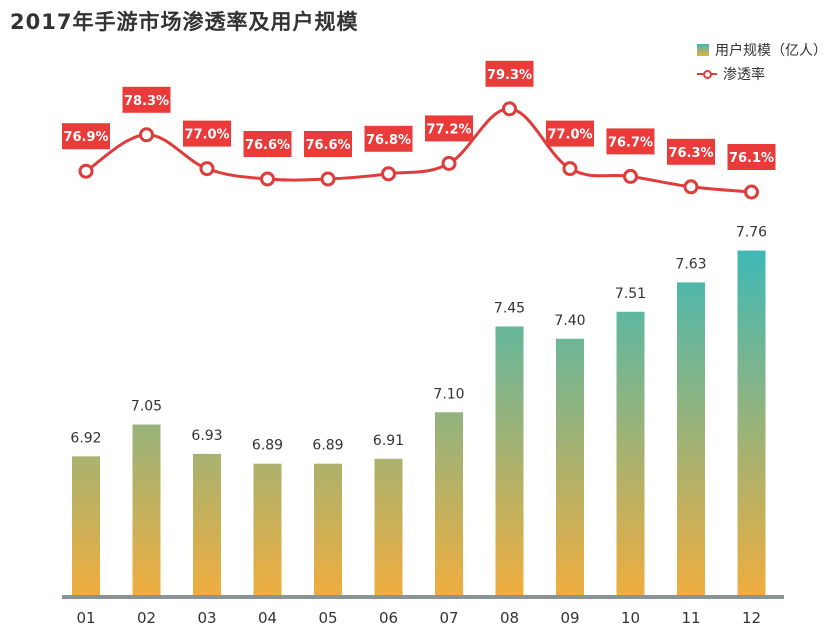 The width and height of the screenshot is (839, 632). What do you see at coordinates (448, 394) in the screenshot?
I see `bar-value-label-07: 7.10` at bounding box center [448, 394].